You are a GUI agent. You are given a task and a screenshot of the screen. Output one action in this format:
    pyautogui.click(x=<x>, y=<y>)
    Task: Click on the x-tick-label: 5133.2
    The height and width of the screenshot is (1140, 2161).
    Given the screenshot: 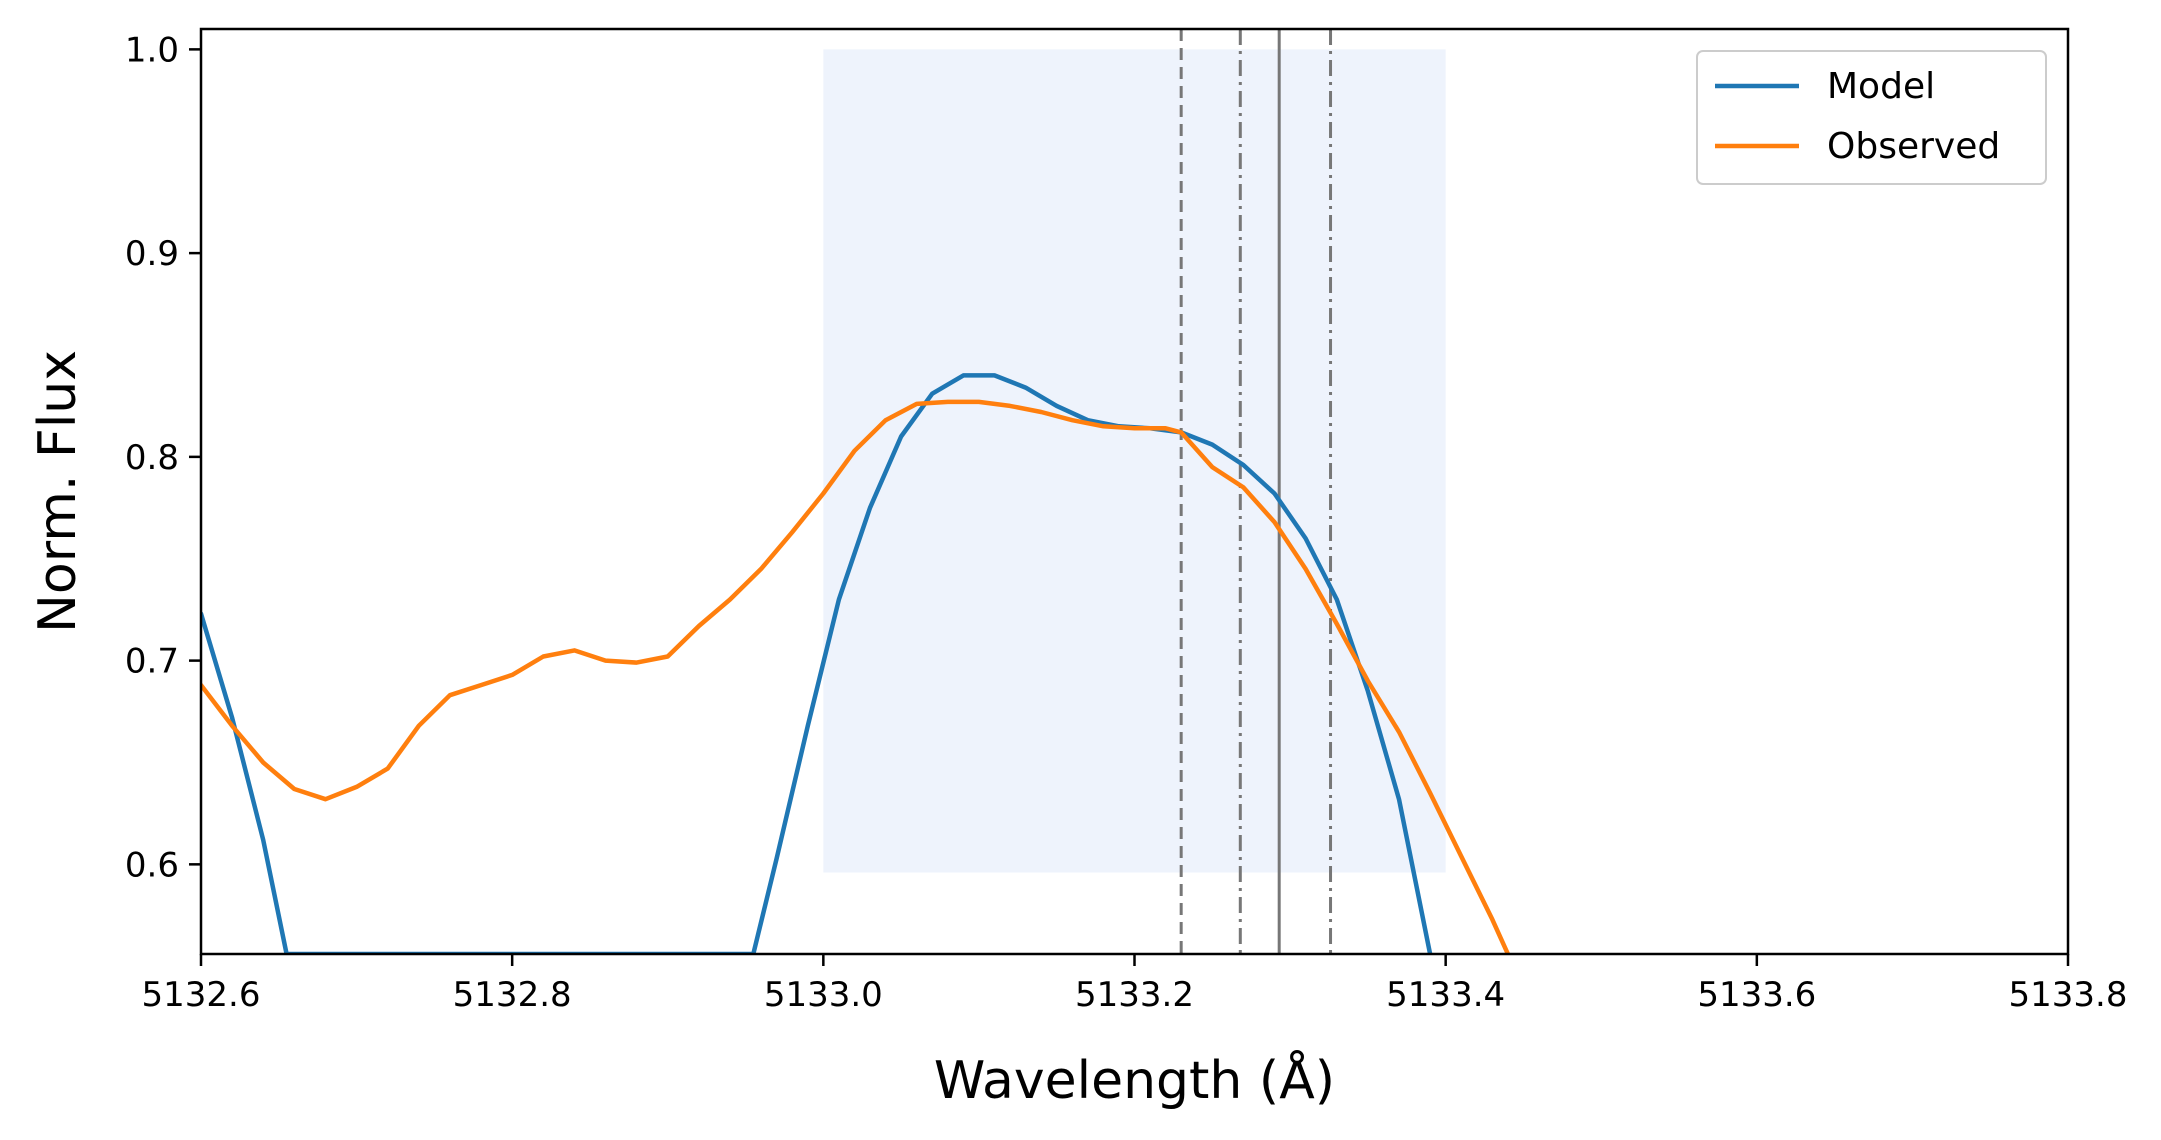 What is the action you would take?
    pyautogui.click(x=1134, y=995)
    